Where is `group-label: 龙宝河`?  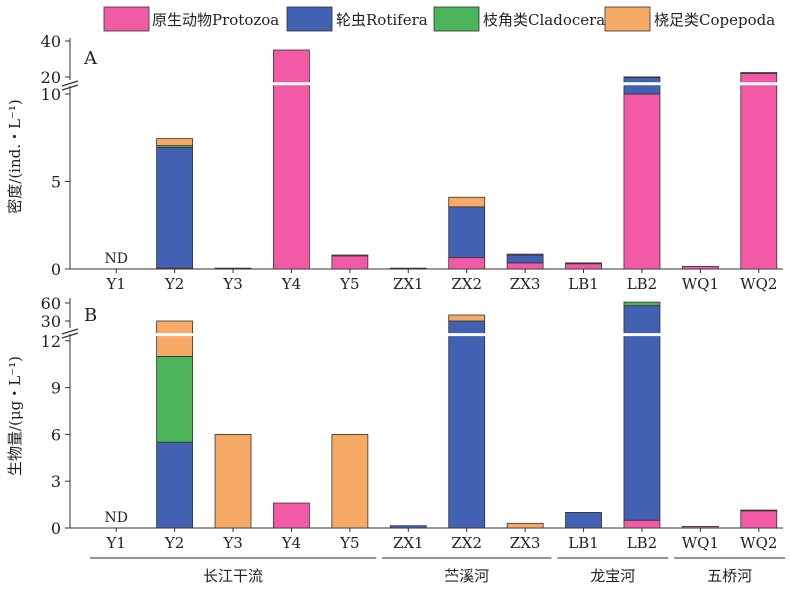 group-label: 龙宝河 is located at coordinates (612, 576).